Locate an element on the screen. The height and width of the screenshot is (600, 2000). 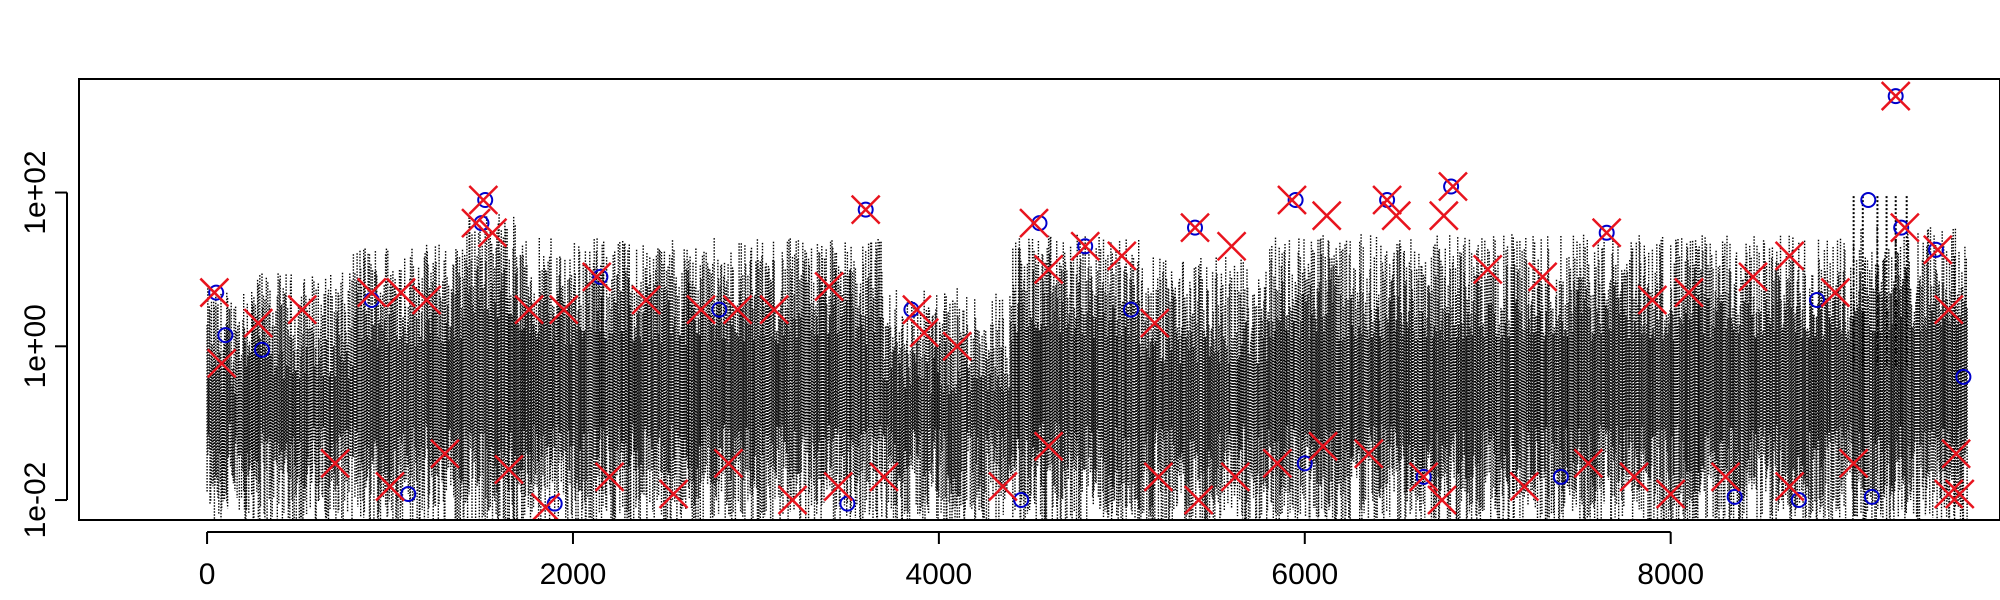
x-tick-label: 0 is located at coordinates (207, 574).